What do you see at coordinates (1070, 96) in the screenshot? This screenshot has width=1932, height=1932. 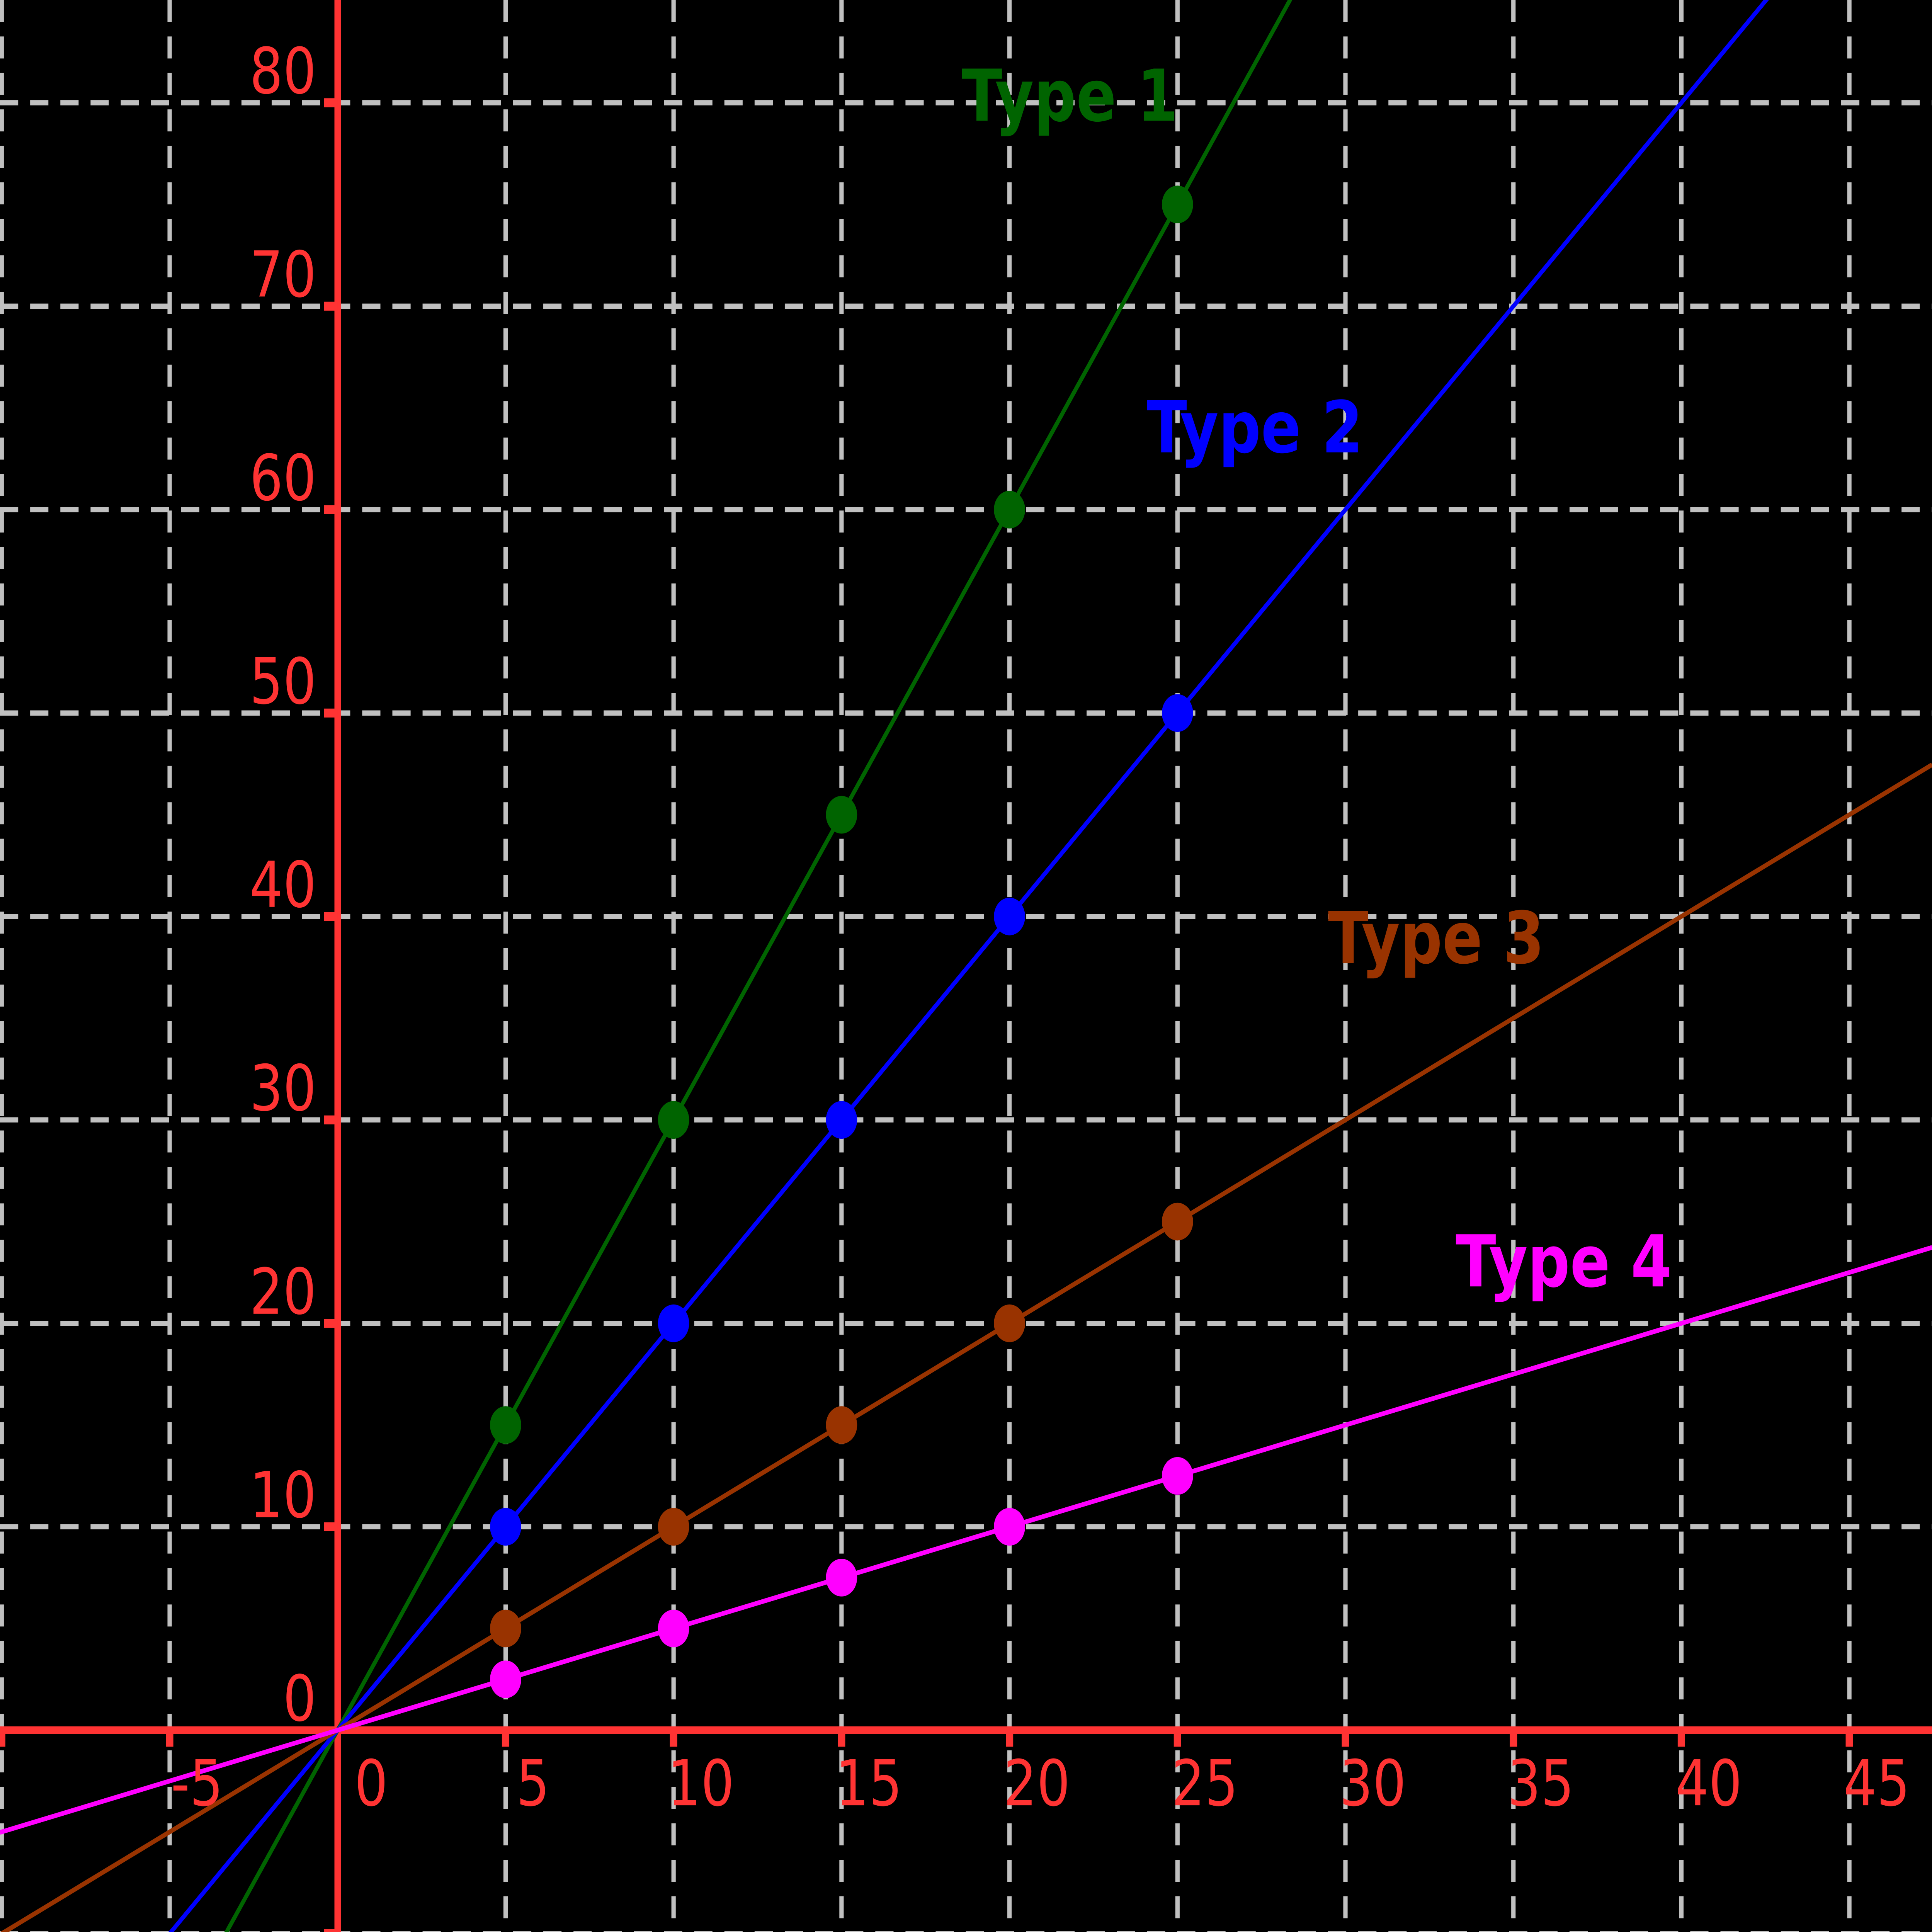 I see `series-label-type-1: Type 1` at bounding box center [1070, 96].